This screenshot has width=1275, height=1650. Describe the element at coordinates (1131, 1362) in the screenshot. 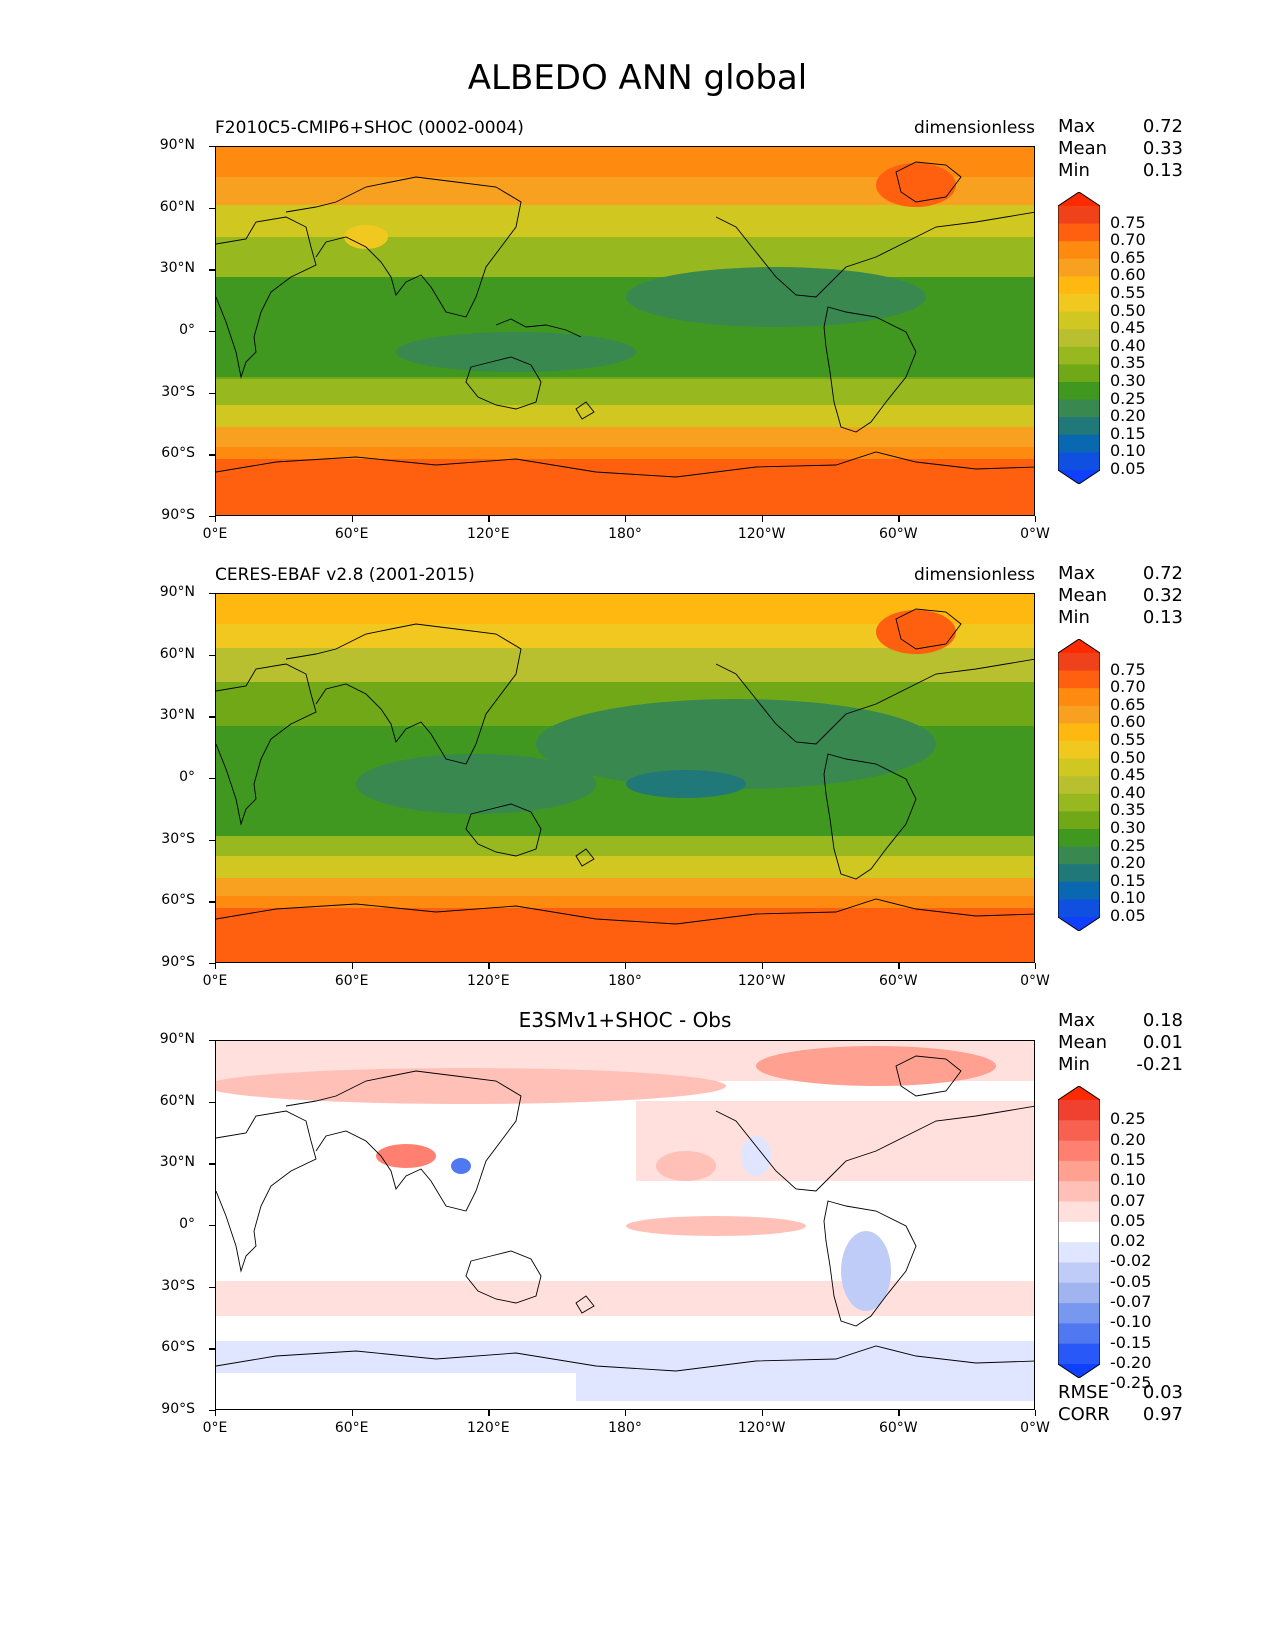

I see `colorbar-tick-label: -0.20` at that location.